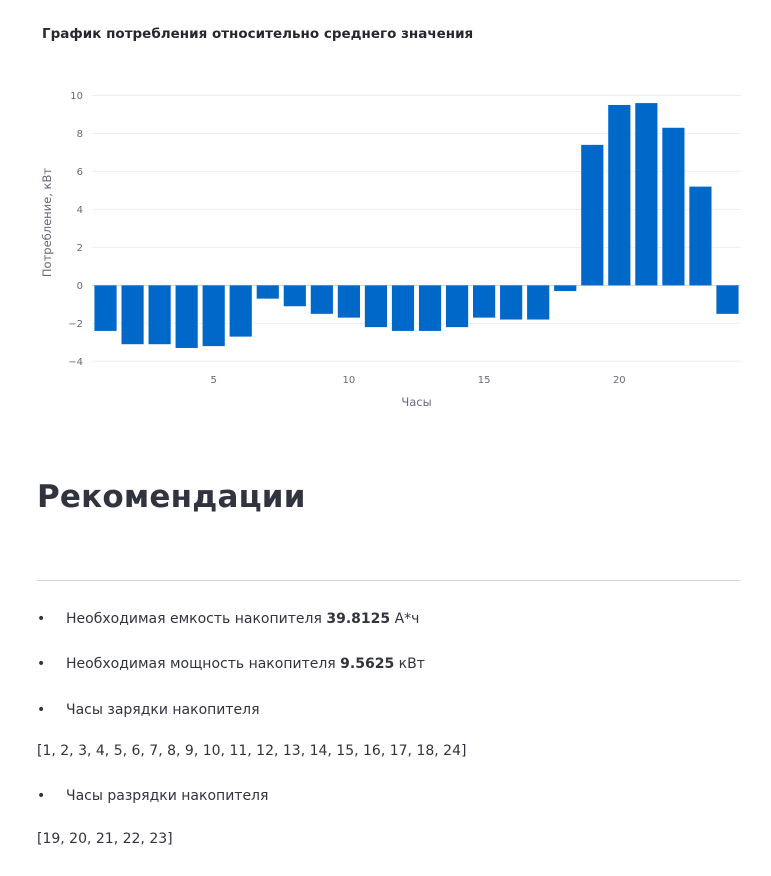 The width and height of the screenshot is (771, 876). What do you see at coordinates (367, 664) in the screenshot?
I see `power-value: 9.5625` at bounding box center [367, 664].